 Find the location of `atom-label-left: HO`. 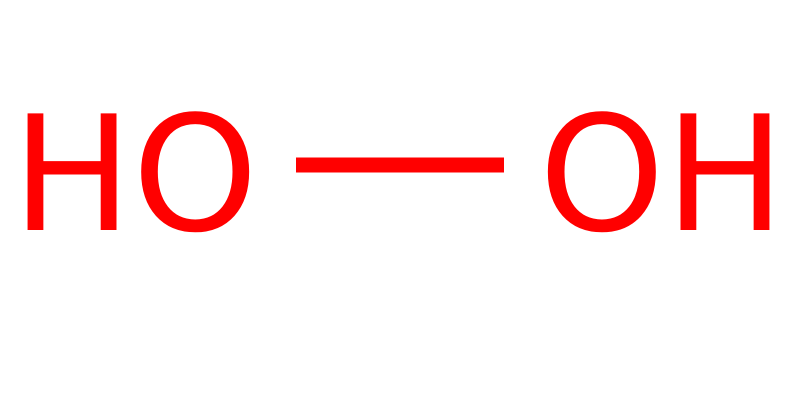

atom-label-left: HO is located at coordinates (135, 174).